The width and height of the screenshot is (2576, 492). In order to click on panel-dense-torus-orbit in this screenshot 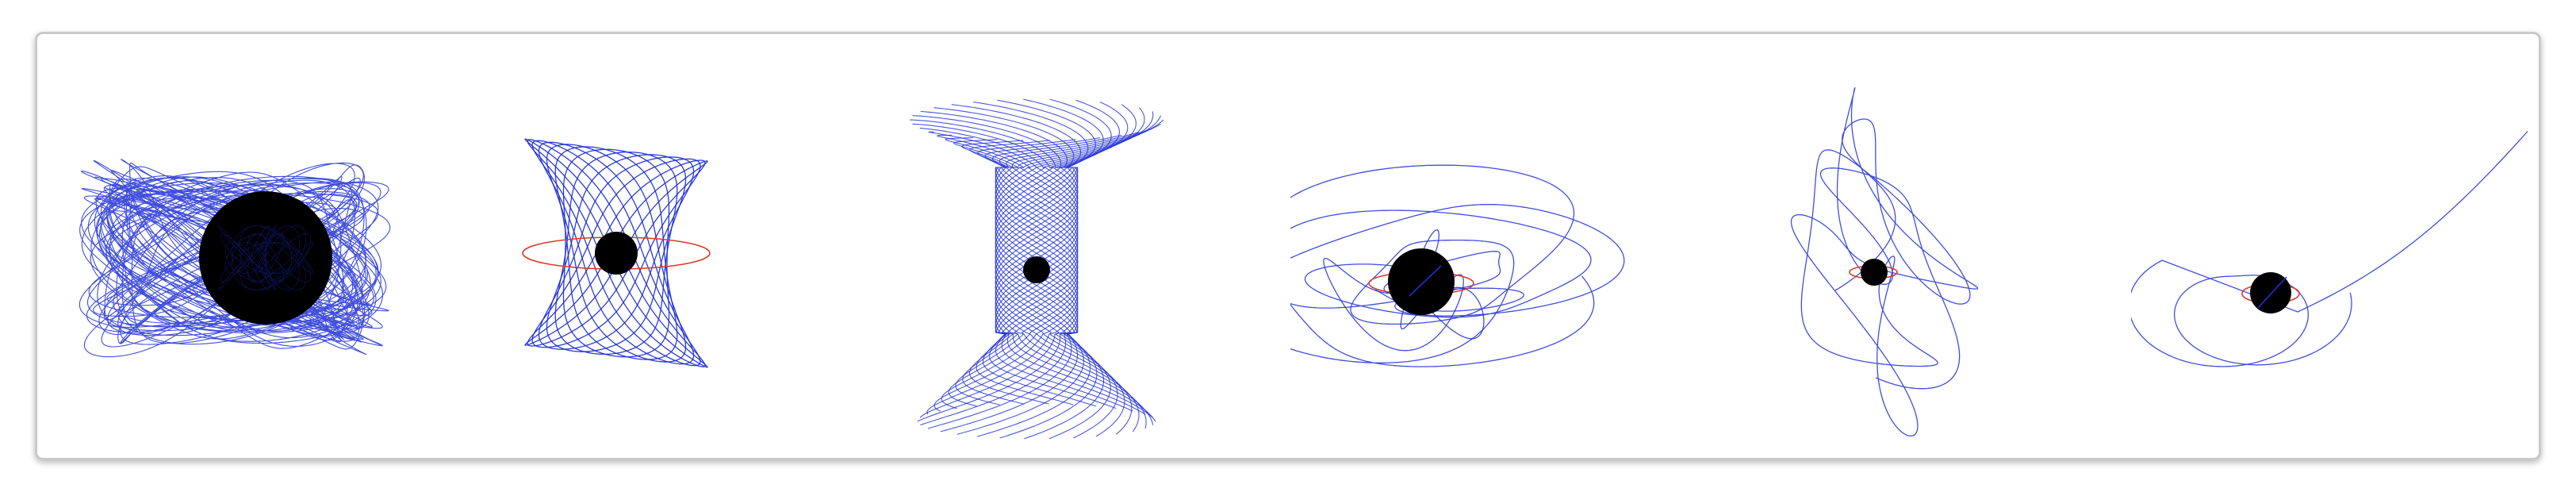, I will do `click(240, 246)`.